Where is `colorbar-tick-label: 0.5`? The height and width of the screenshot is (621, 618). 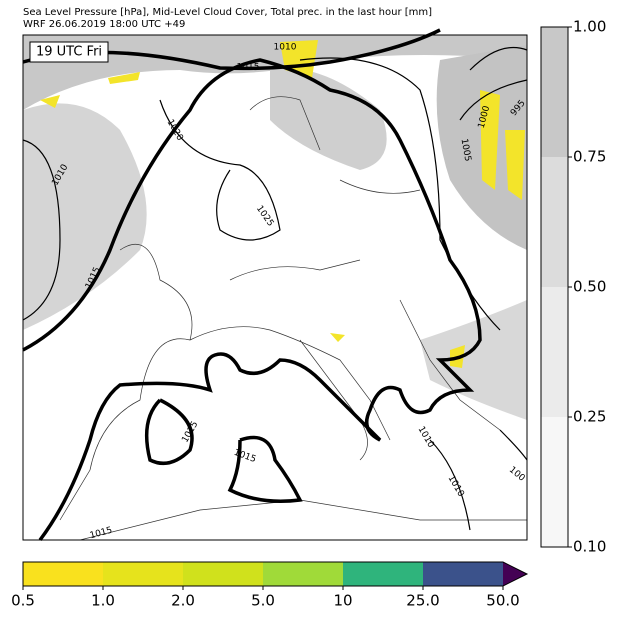
colorbar-tick-label: 0.5 is located at coordinates (23, 601).